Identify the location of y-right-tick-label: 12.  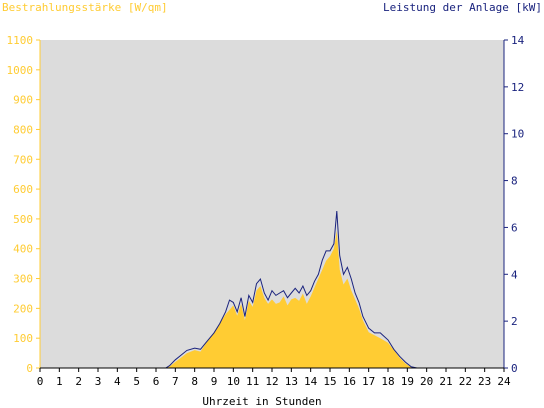
(517, 87).